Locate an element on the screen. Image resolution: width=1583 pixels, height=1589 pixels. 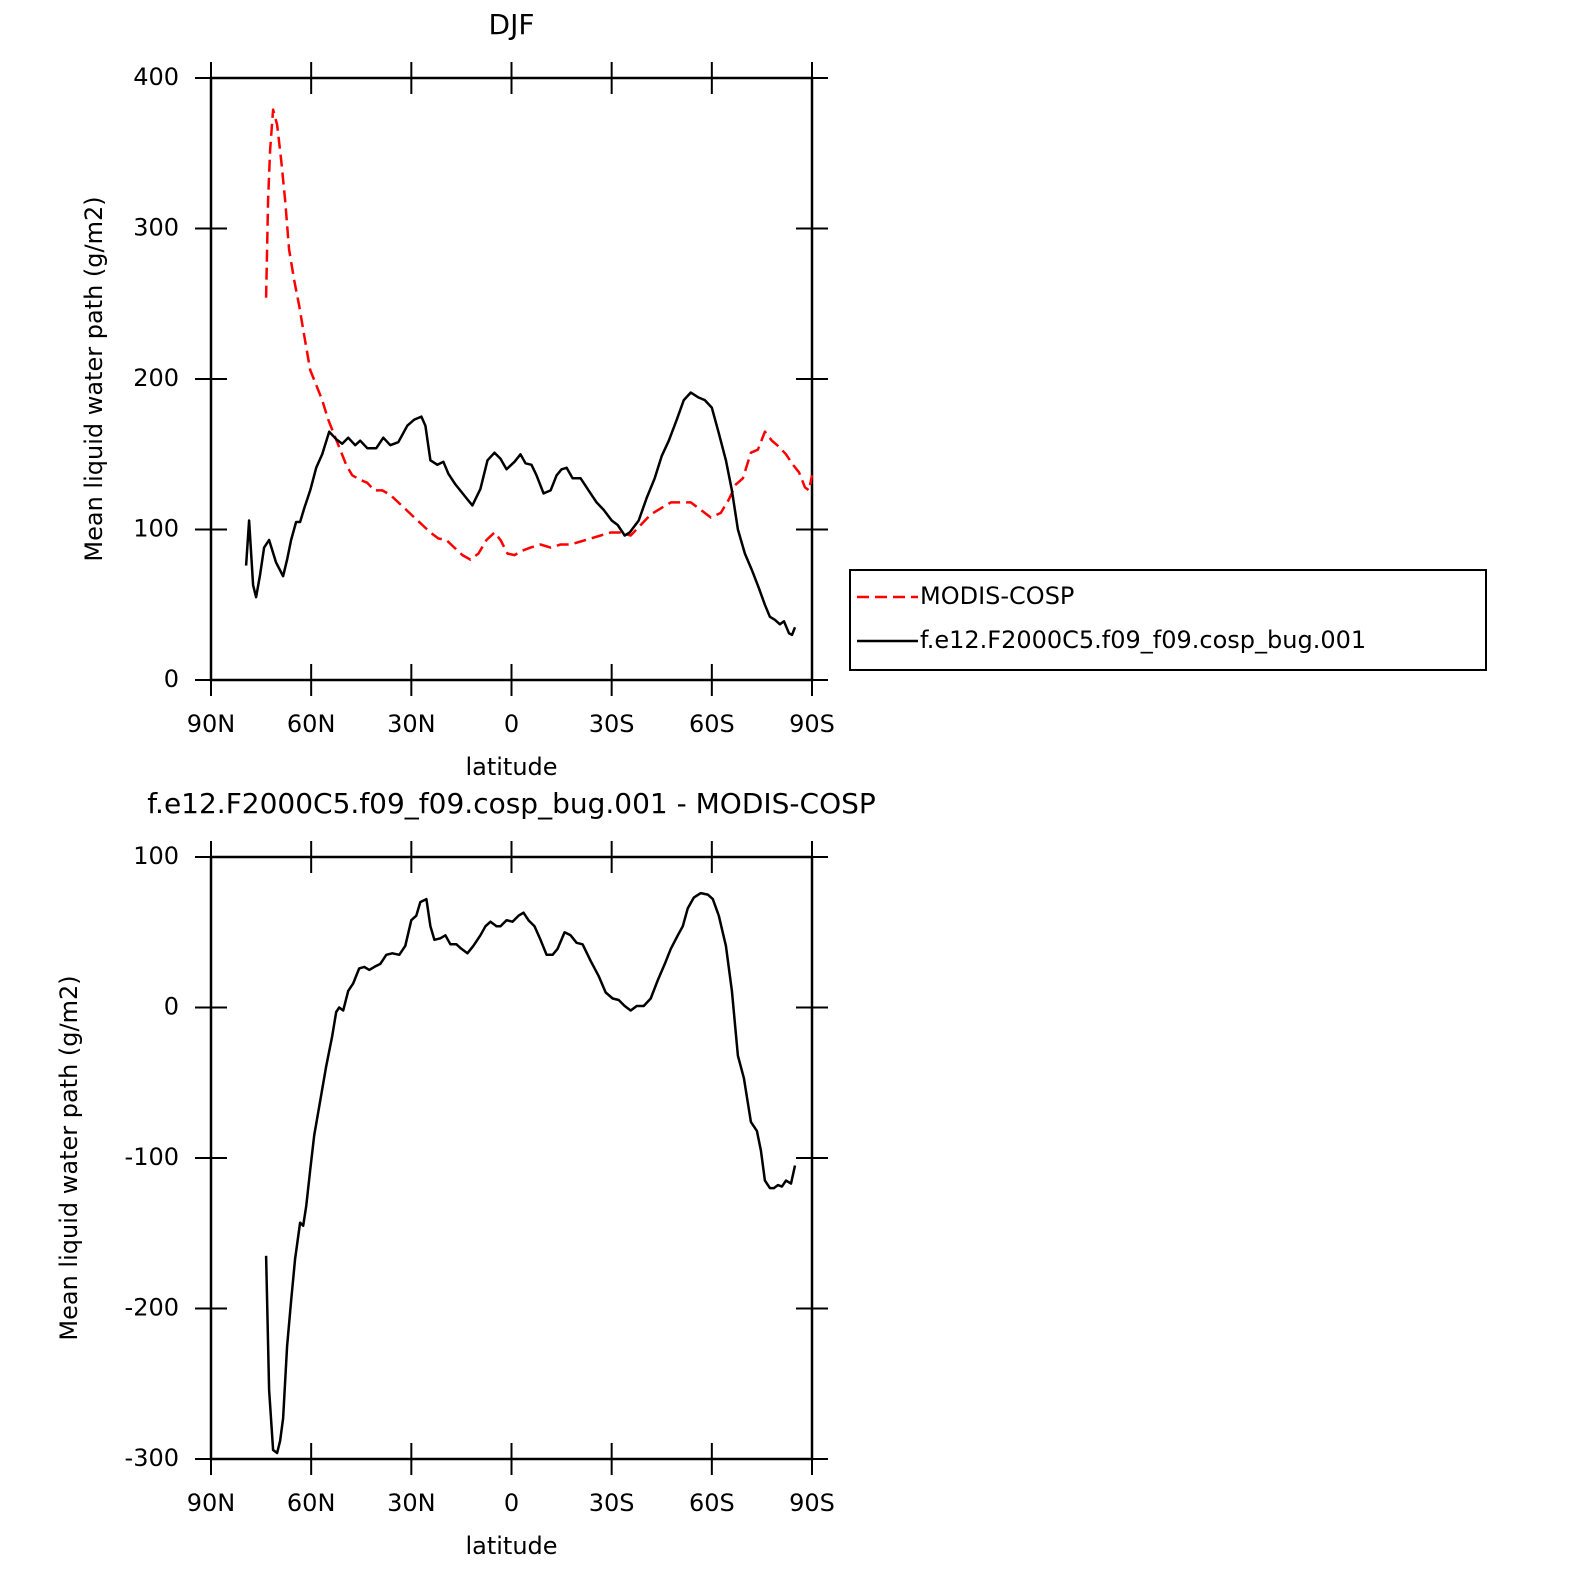
legend-label: MODIS-COSP is located at coordinates (997, 596).